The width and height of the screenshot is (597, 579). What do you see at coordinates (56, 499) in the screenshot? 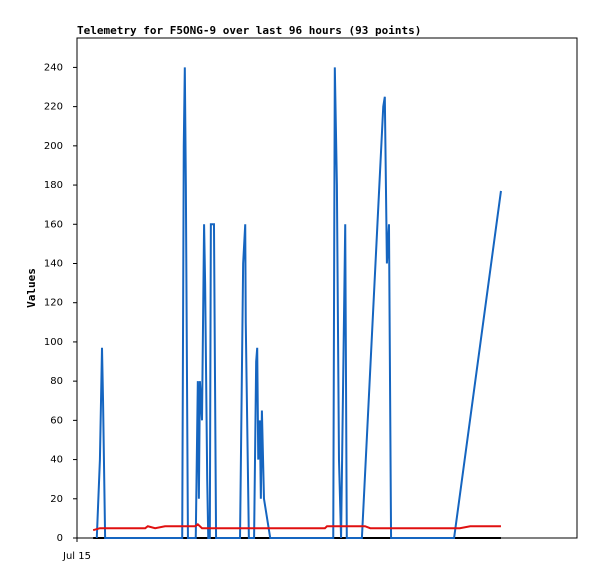
I see `y-tick-label: 20` at bounding box center [56, 499].